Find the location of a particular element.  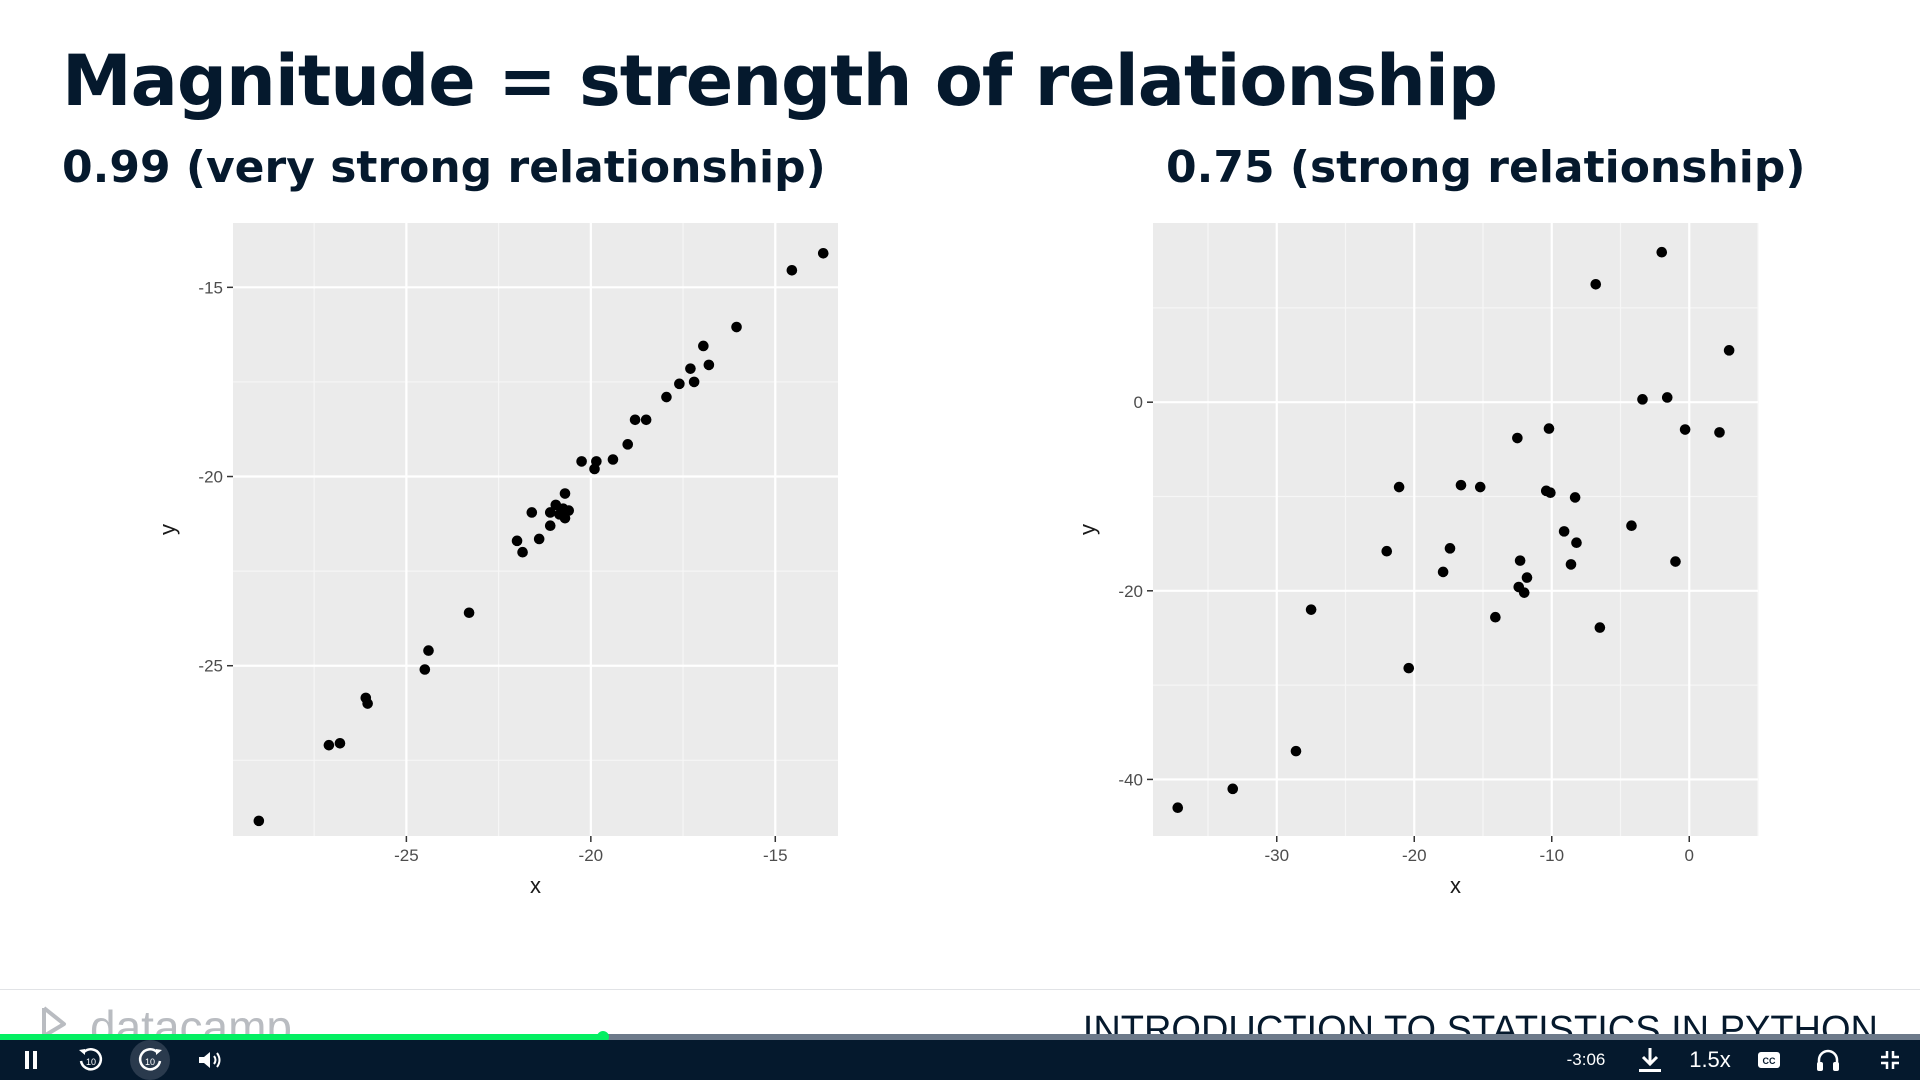

captions-button: CC is located at coordinates (1769, 1060).